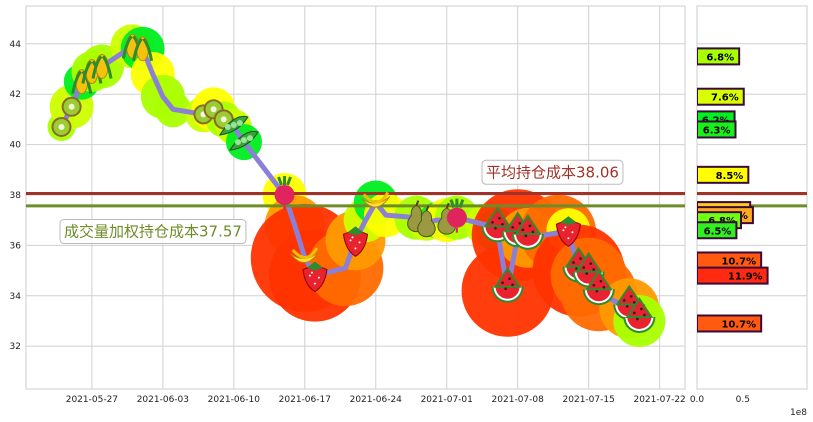 Image resolution: width=813 pixels, height=422 pixels. I want to click on cost-line-label: 平均持仓成本38.06, so click(552, 172).